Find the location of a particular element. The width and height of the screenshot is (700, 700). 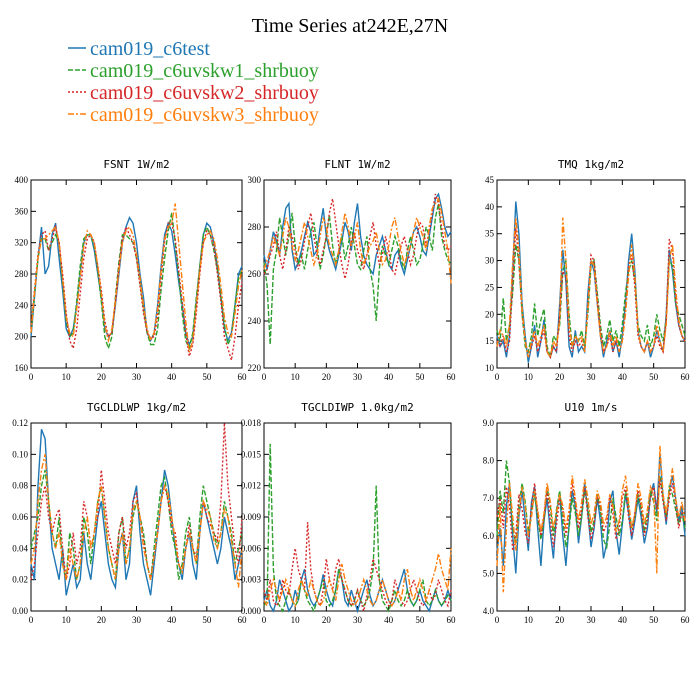

legend-label: cam019_c6uvskw1_shrbuoy is located at coordinates (204, 71).